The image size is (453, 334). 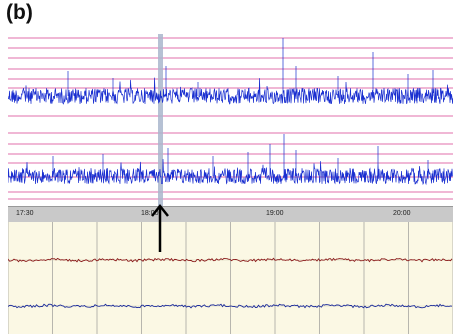 What do you see at coordinates (402, 213) in the screenshot?
I see `time-tick: 20:00` at bounding box center [402, 213].